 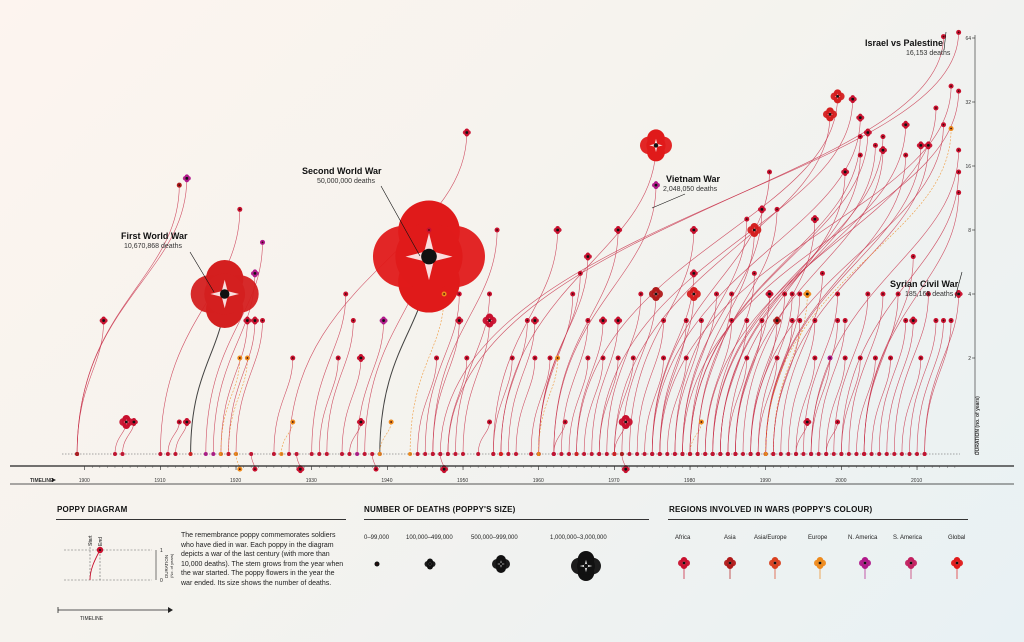 What do you see at coordinates (462, 481) in the screenshot?
I see `x-tick-label: 1950` at bounding box center [462, 481].